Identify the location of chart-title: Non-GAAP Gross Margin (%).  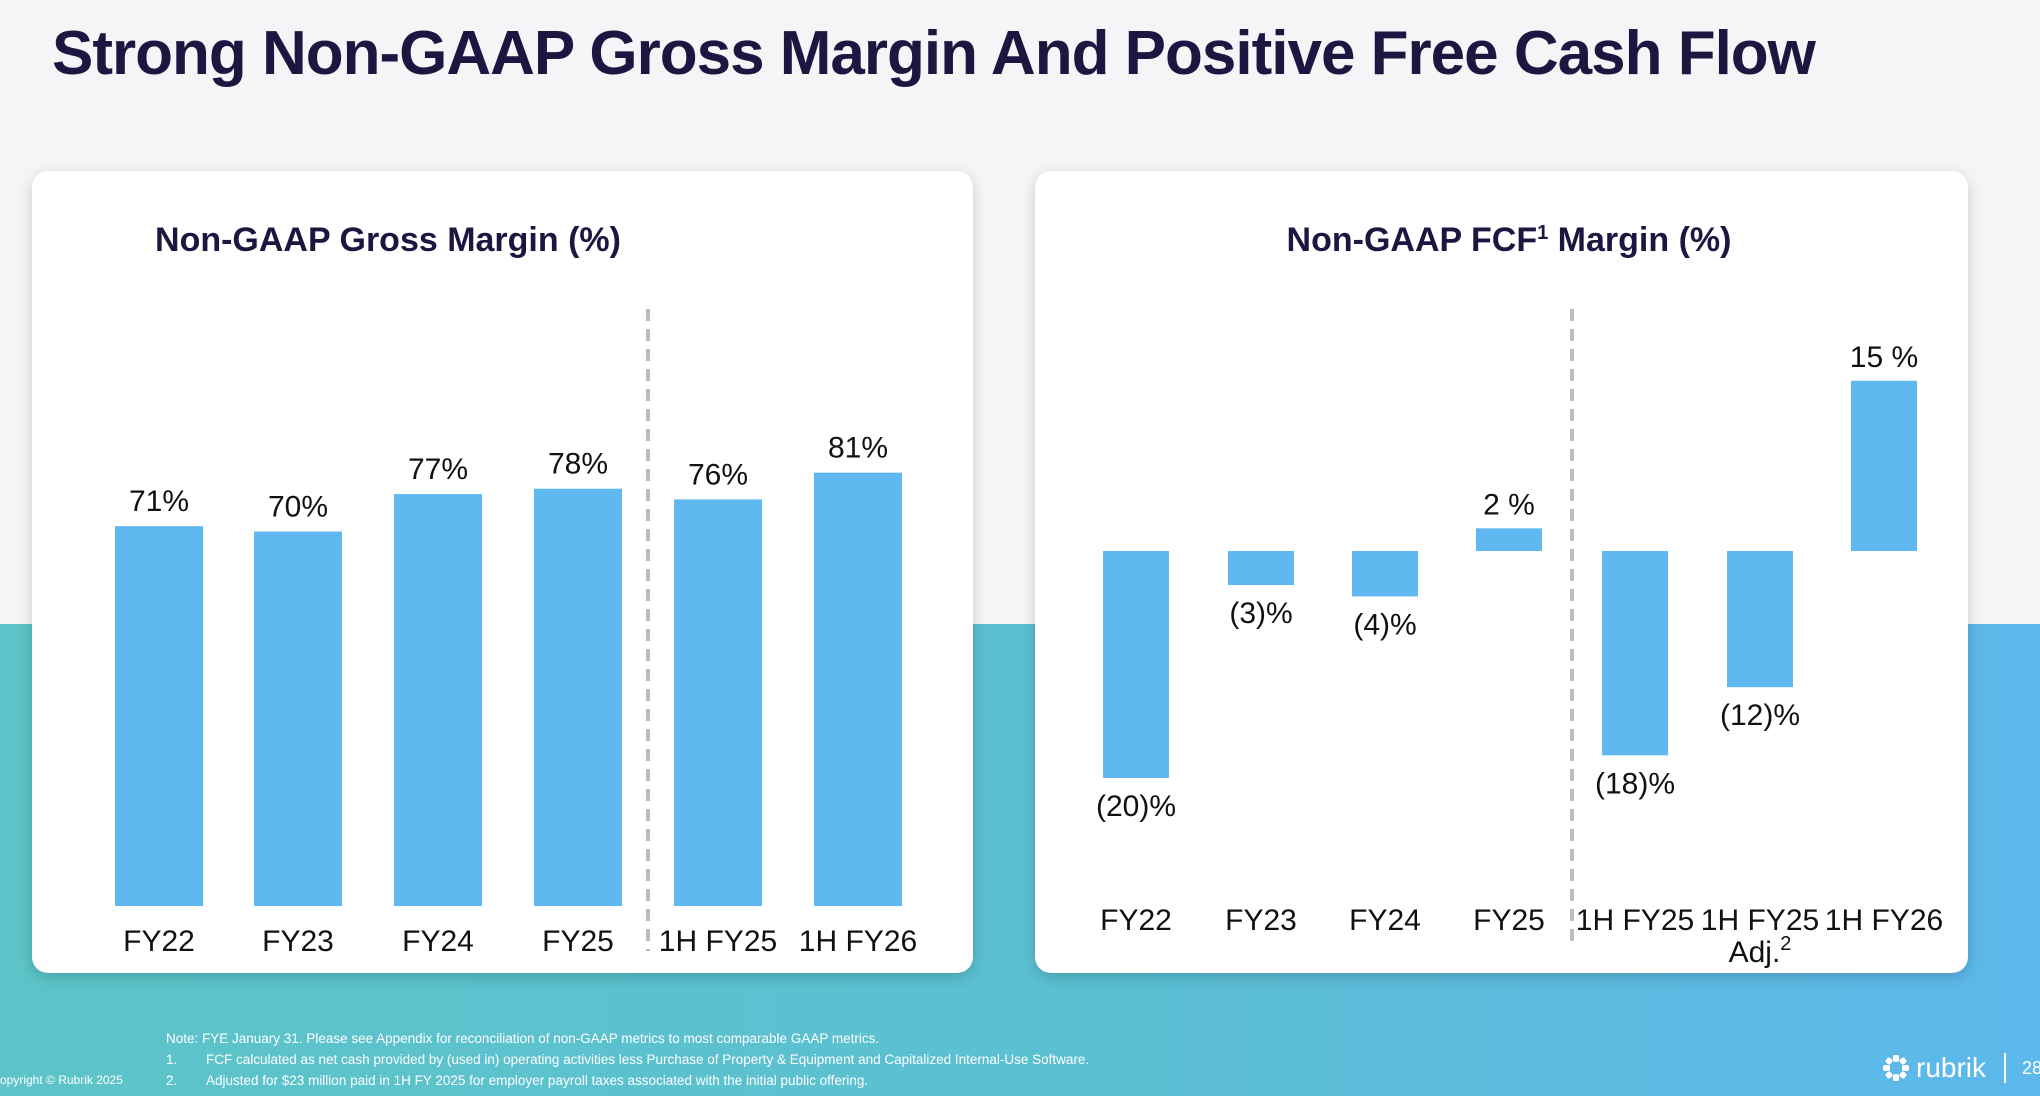
(388, 240).